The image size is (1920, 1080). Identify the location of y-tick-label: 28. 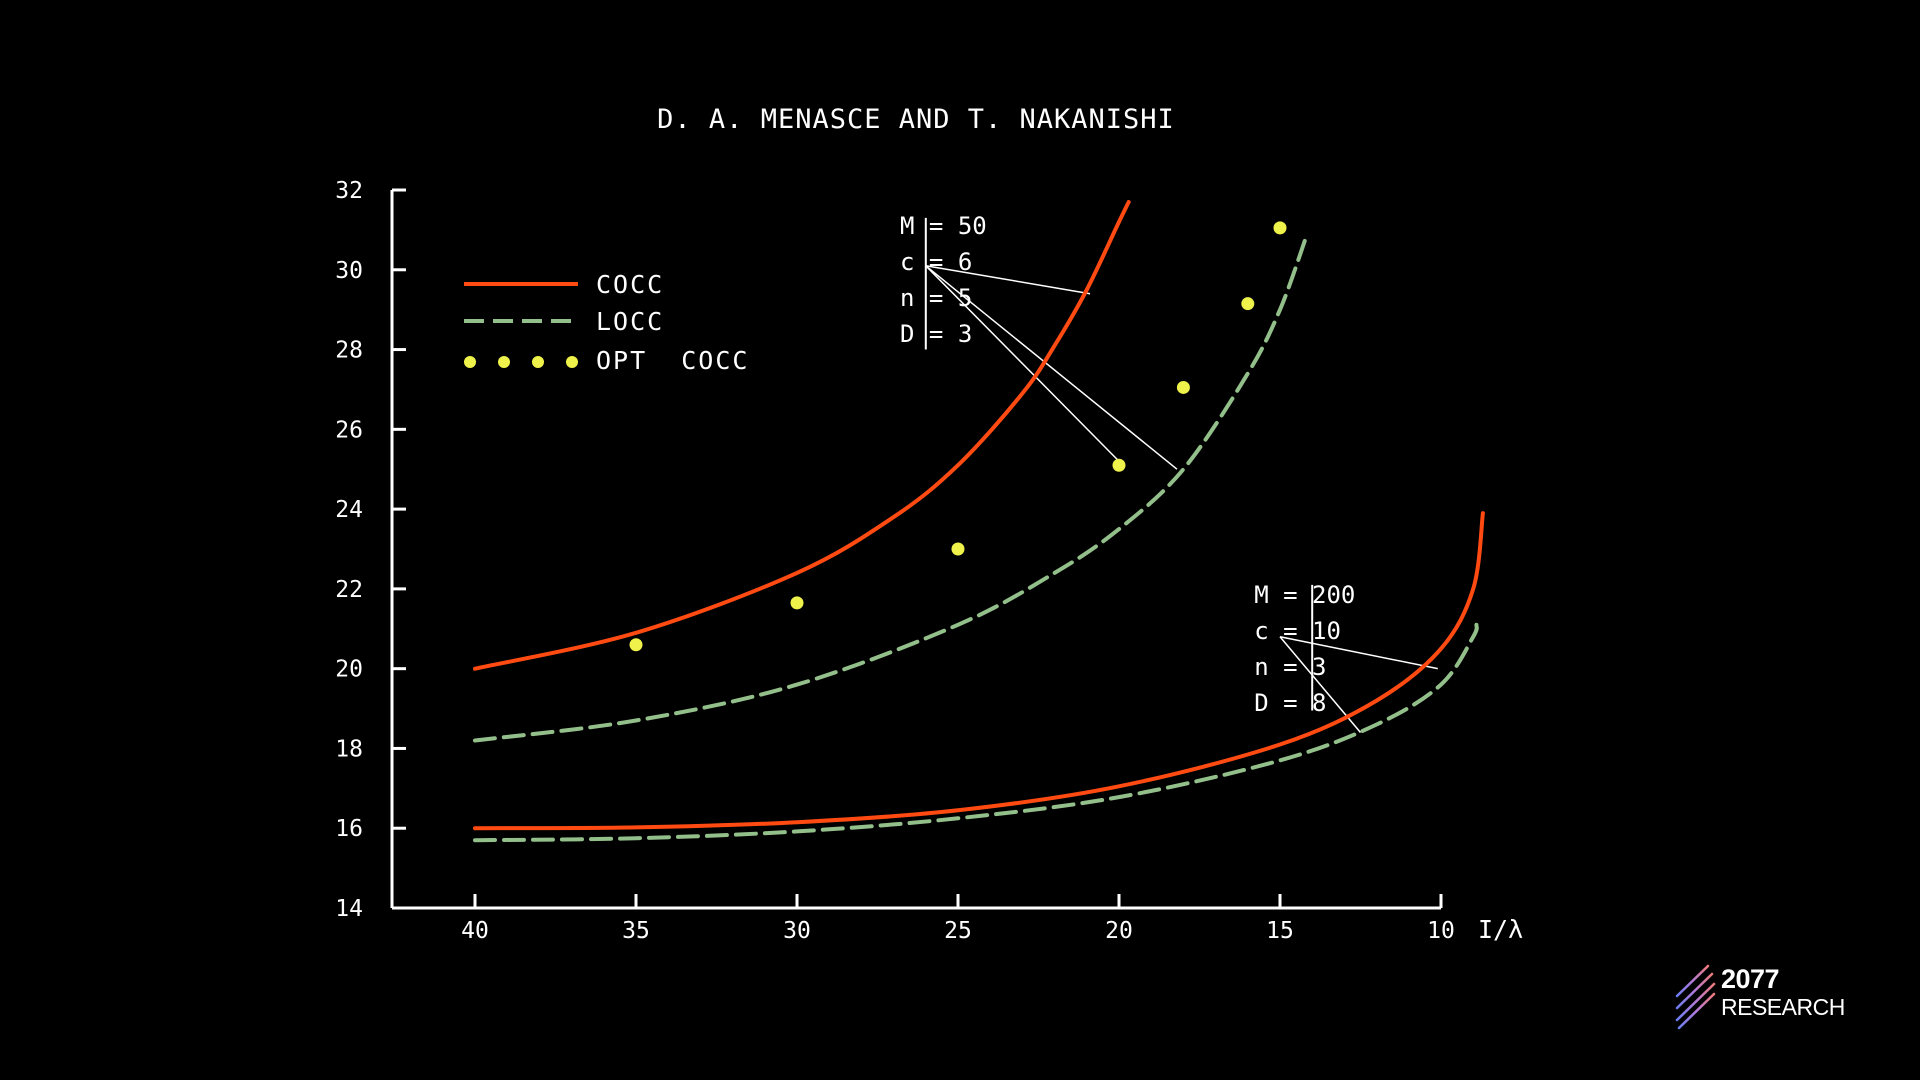
(349, 351).